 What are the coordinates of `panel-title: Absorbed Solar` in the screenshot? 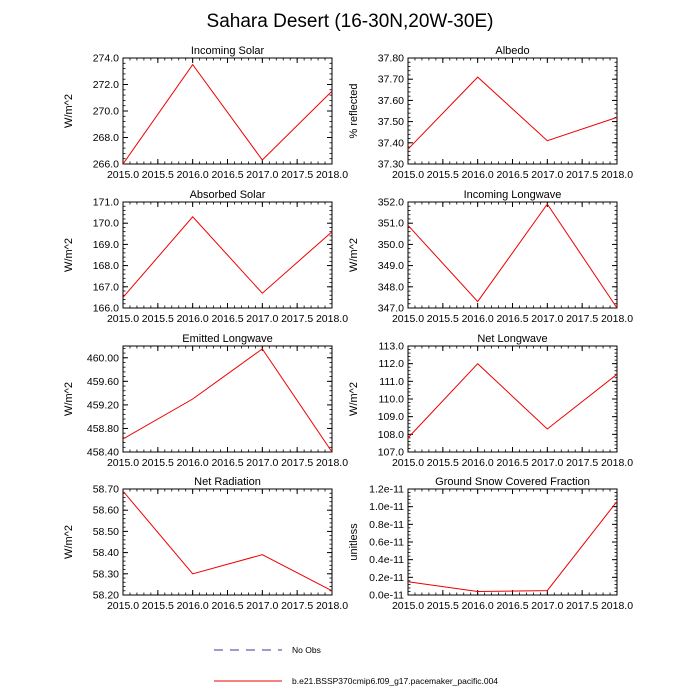 It's located at (228, 195).